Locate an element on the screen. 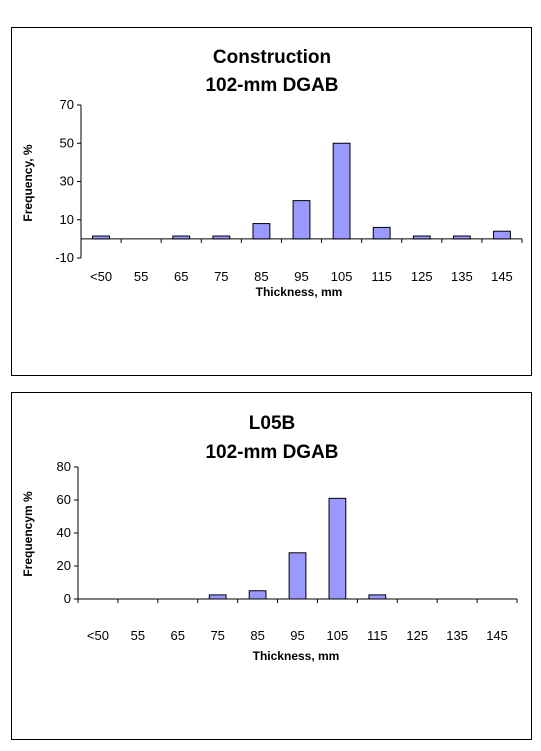  y-tick-label: 60 is located at coordinates (64, 499).